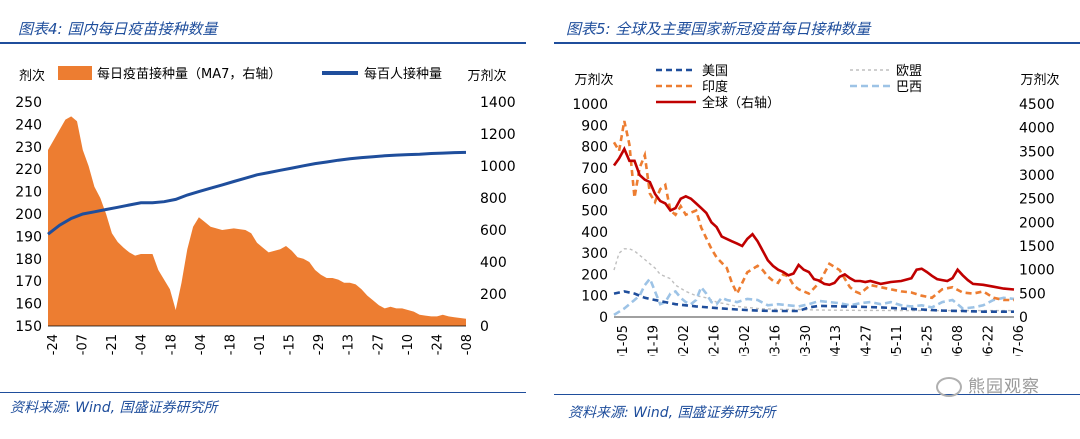  Describe the element at coordinates (1004, 387) in the screenshot. I see `watermark-text: 熊园观察` at that location.